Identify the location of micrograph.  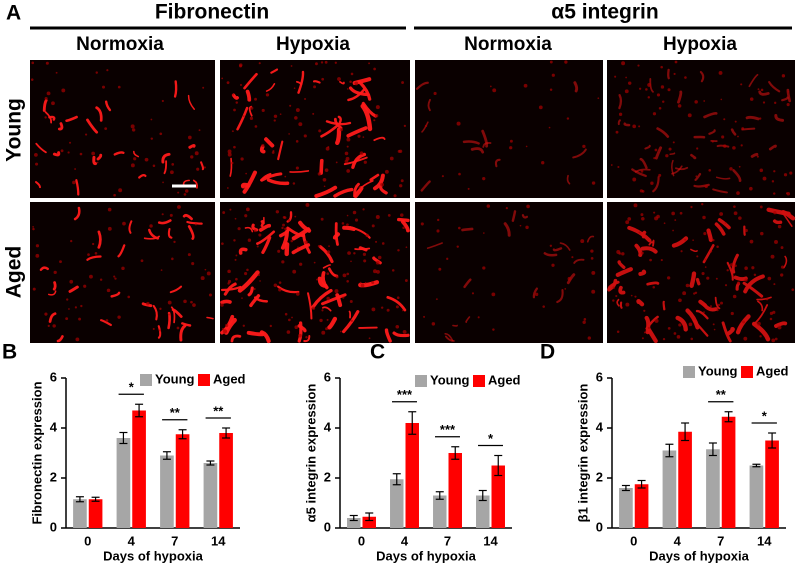
(509, 129).